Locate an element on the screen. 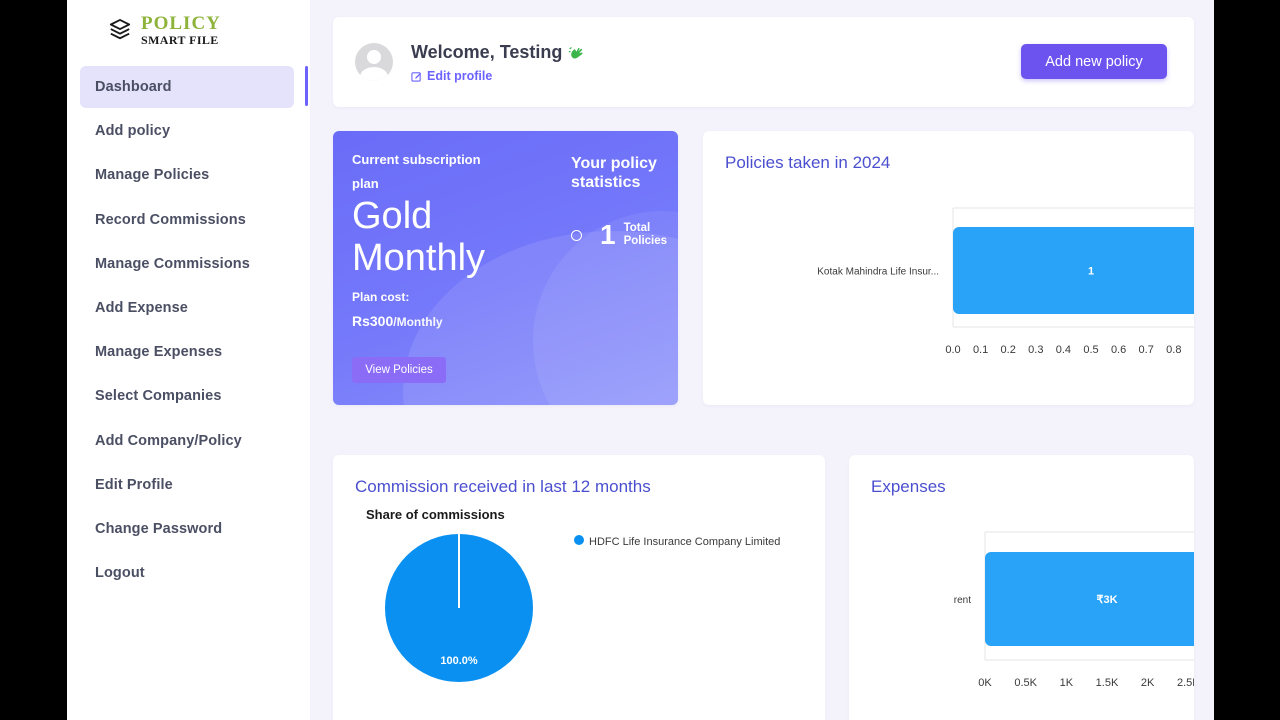  plan-cost-value: Rs300 is located at coordinates (373, 321).